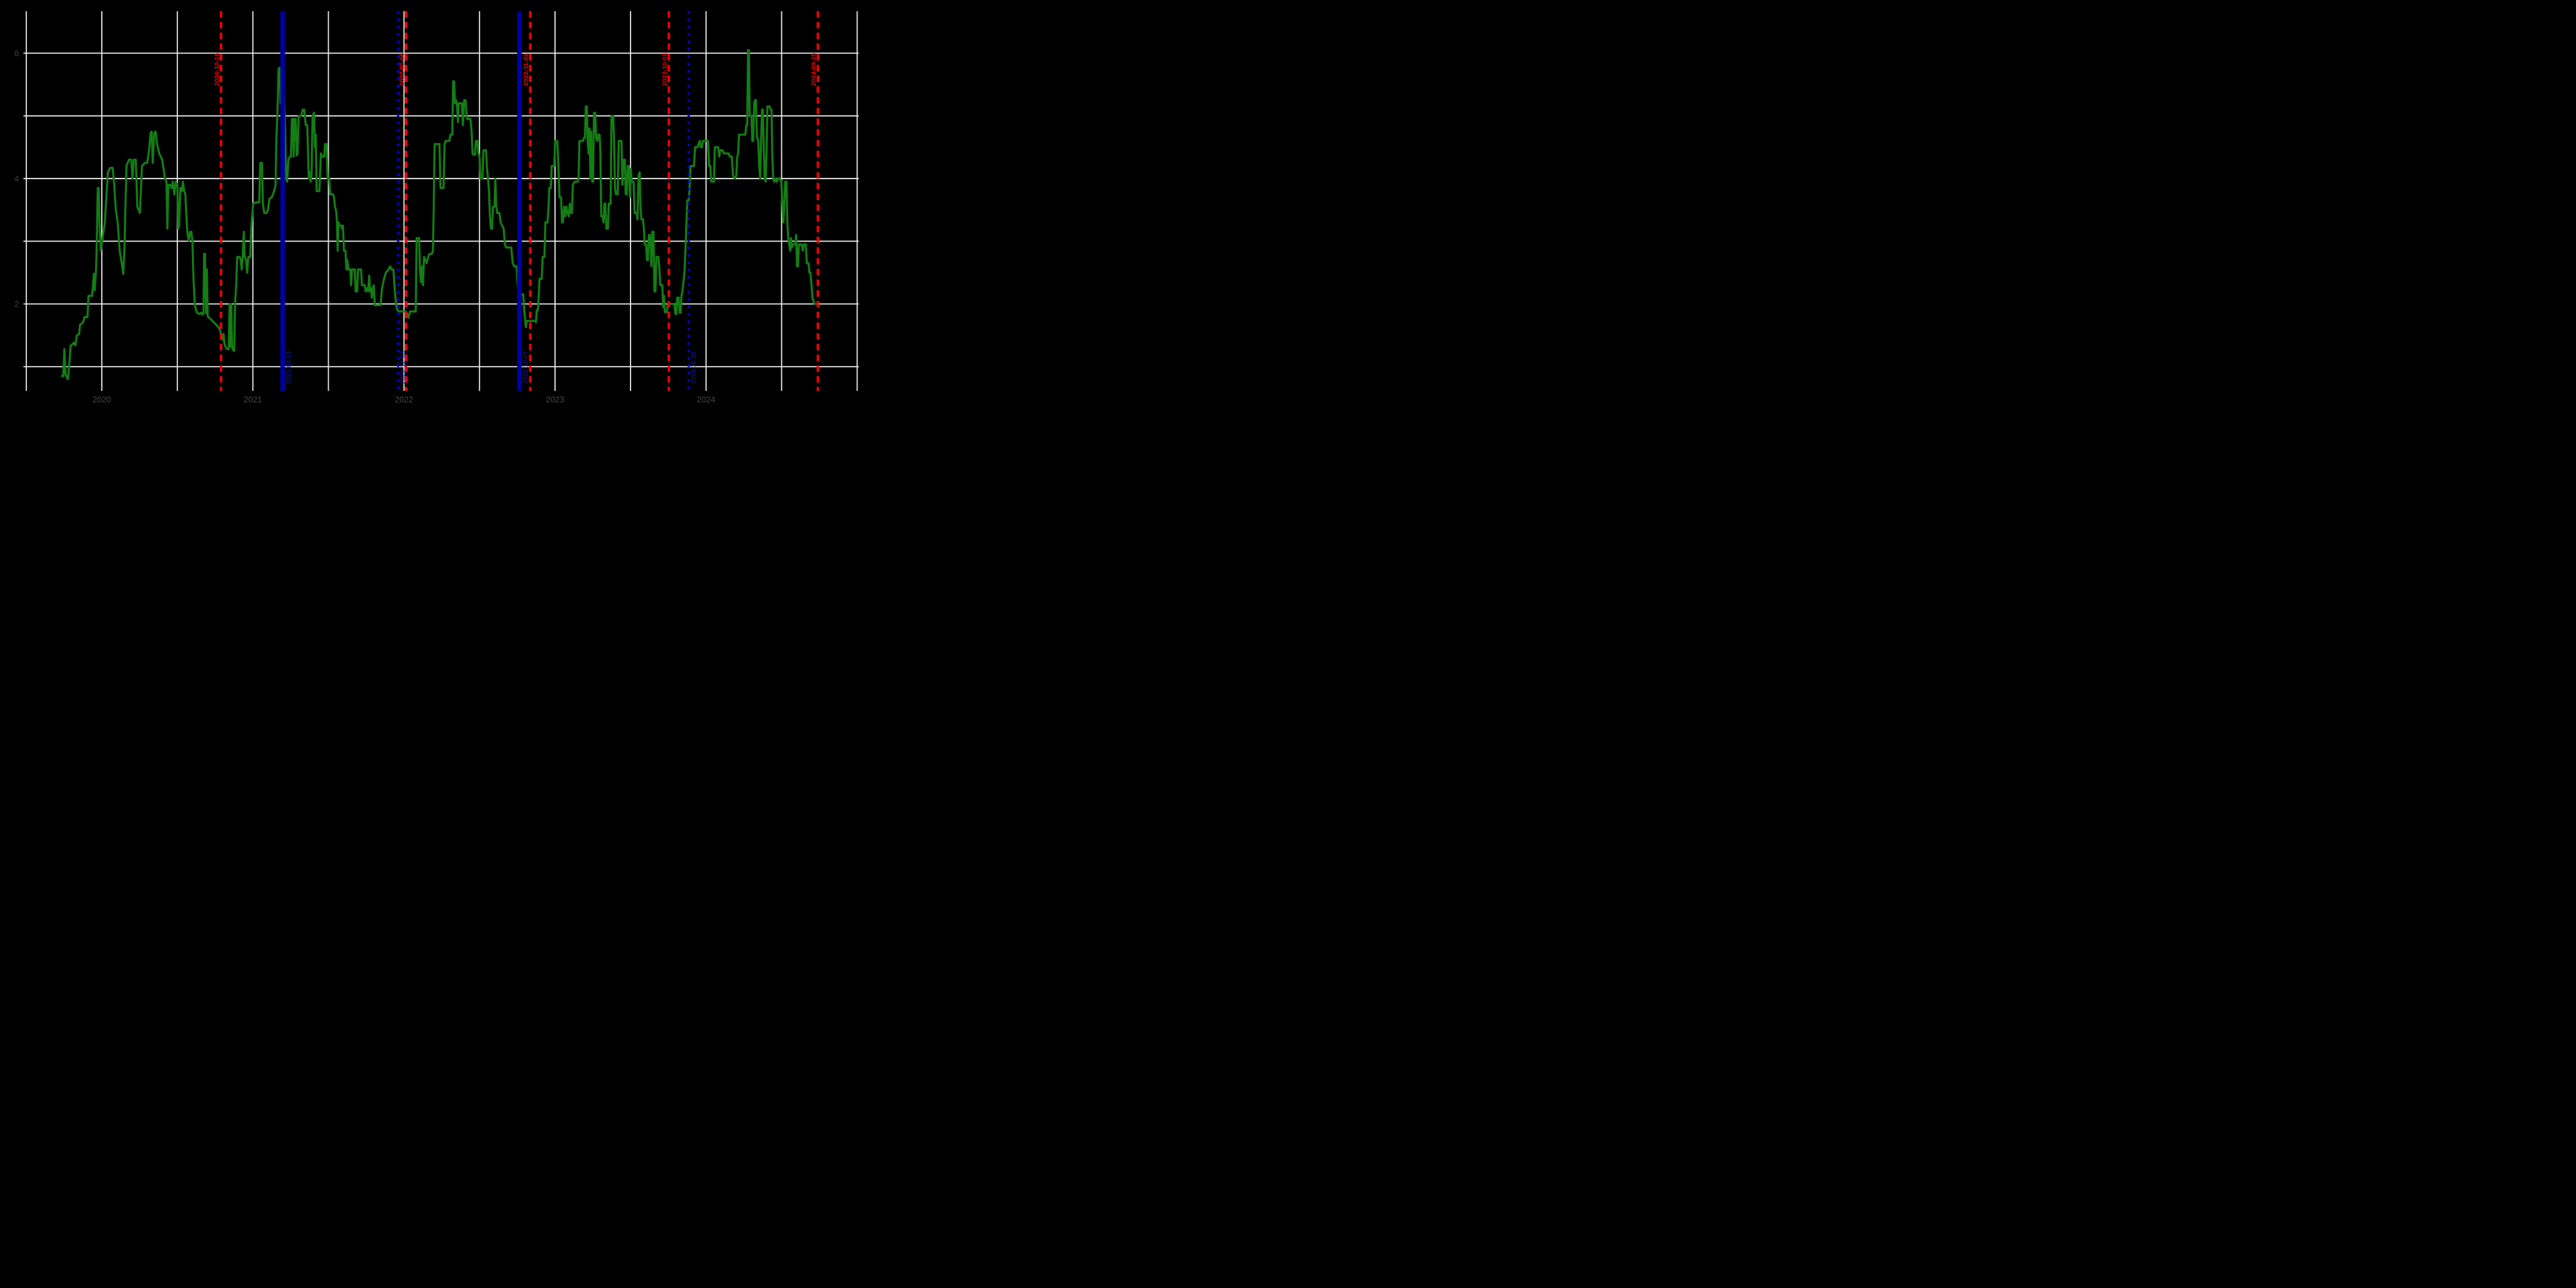  I want to click on event-label-2022-01-06: 2022-01-06, so click(401, 69).